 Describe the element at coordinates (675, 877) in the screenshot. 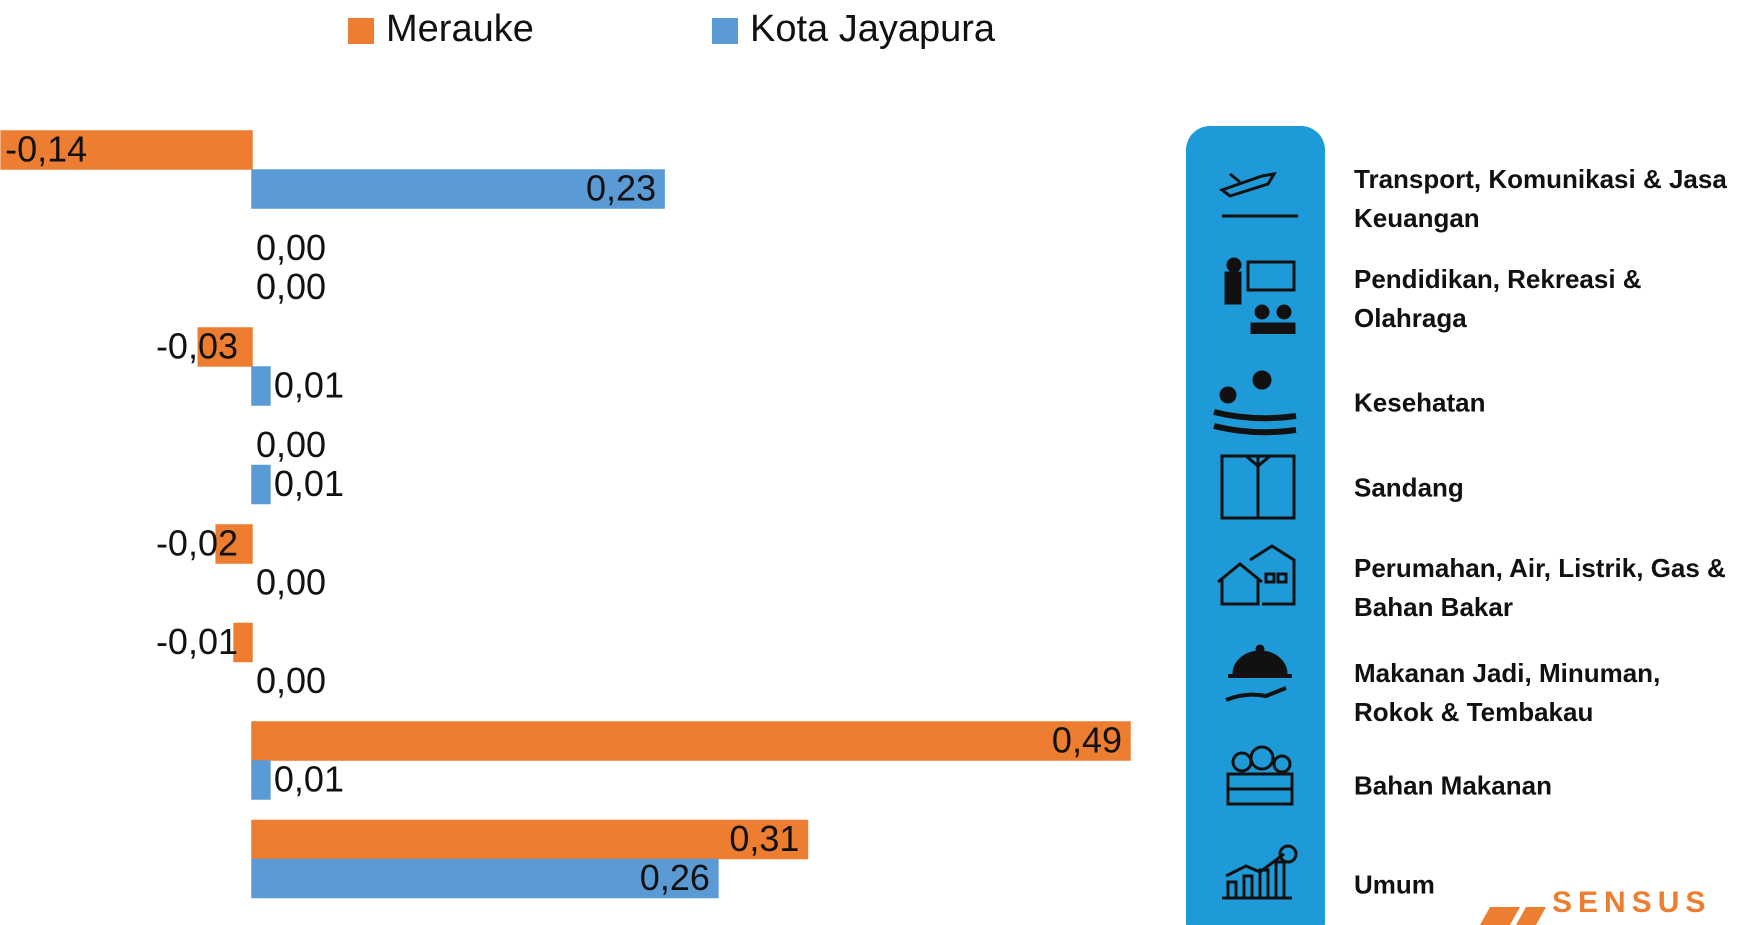

I see `value-label: 0,26` at that location.